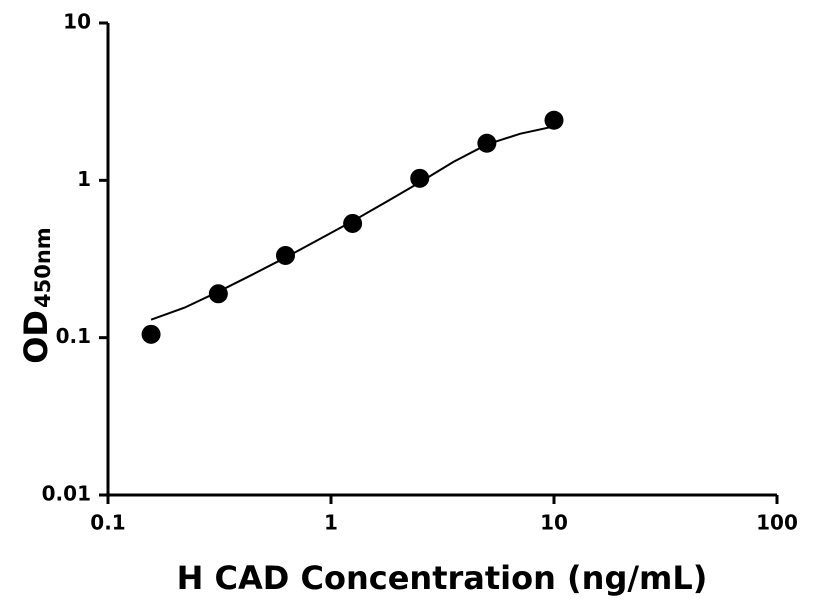  Describe the element at coordinates (84, 179) in the screenshot. I see `y-tick-label: 1` at that location.